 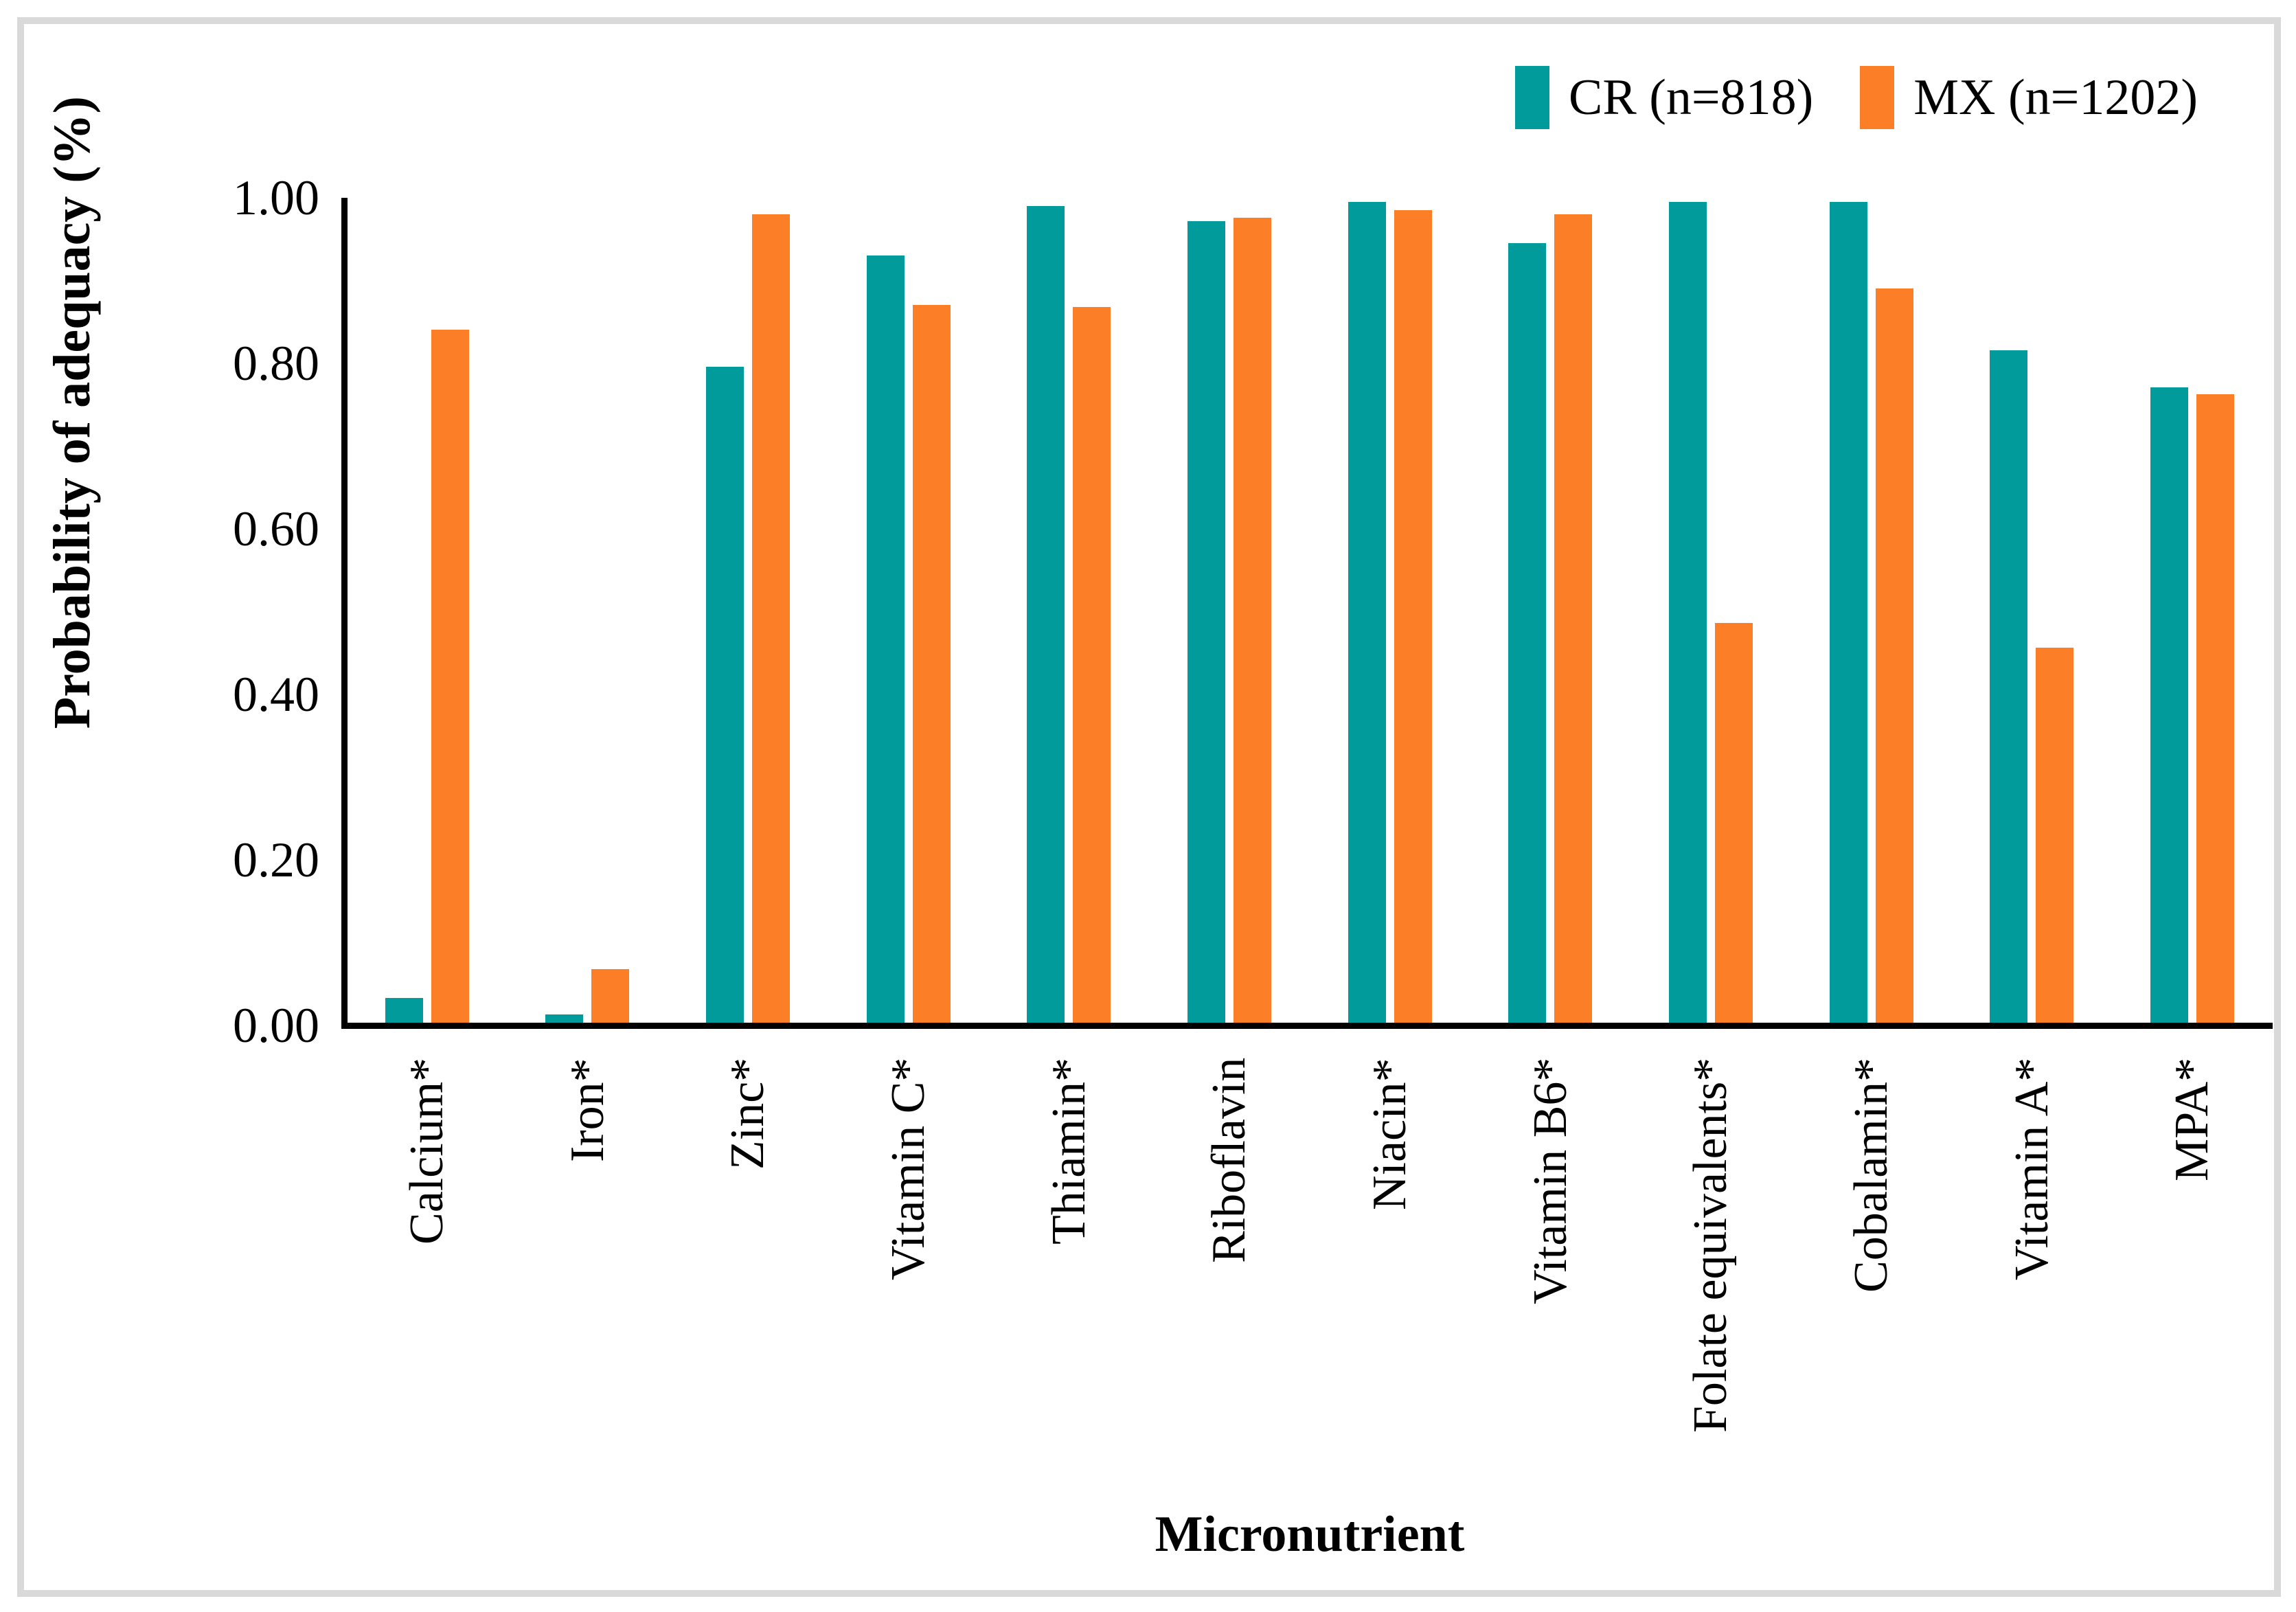 I want to click on x-label-riboflavin: Riboflavin, so click(x=1229, y=1161).